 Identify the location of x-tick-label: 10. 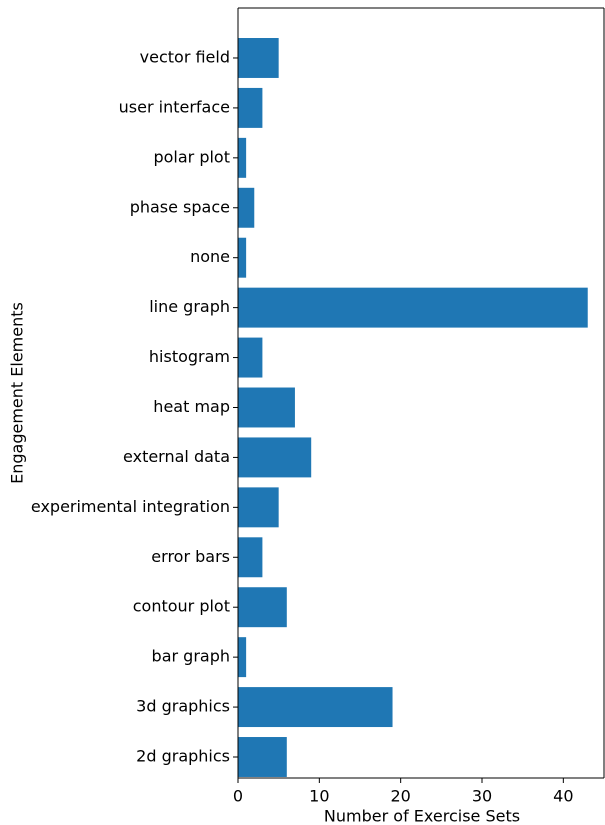
(319, 796).